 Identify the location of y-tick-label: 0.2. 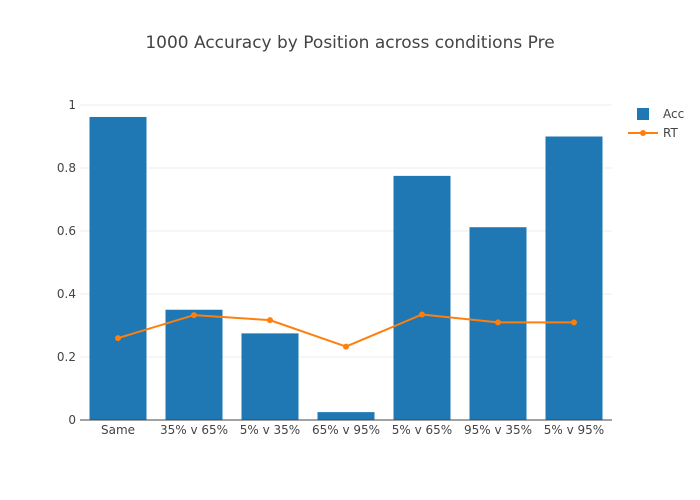
(66, 357).